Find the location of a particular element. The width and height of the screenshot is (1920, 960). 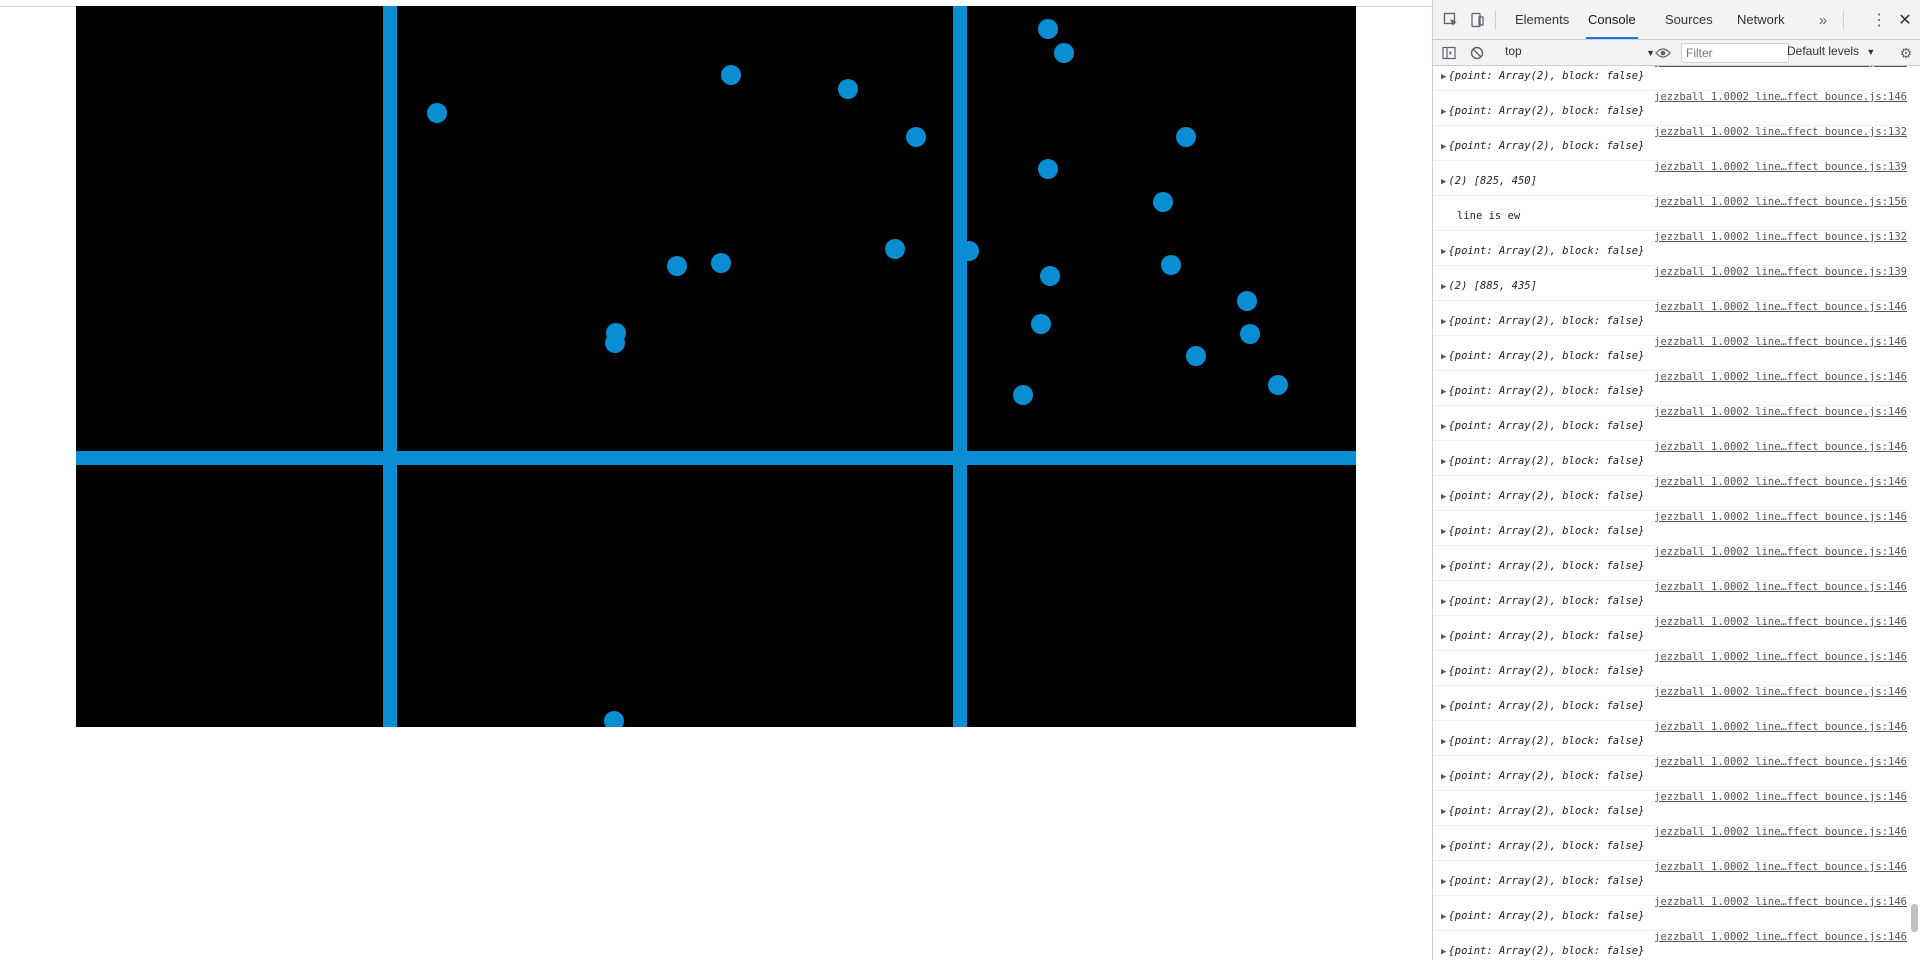

log-levels-select: Default levels ▼ is located at coordinates (1837, 53).